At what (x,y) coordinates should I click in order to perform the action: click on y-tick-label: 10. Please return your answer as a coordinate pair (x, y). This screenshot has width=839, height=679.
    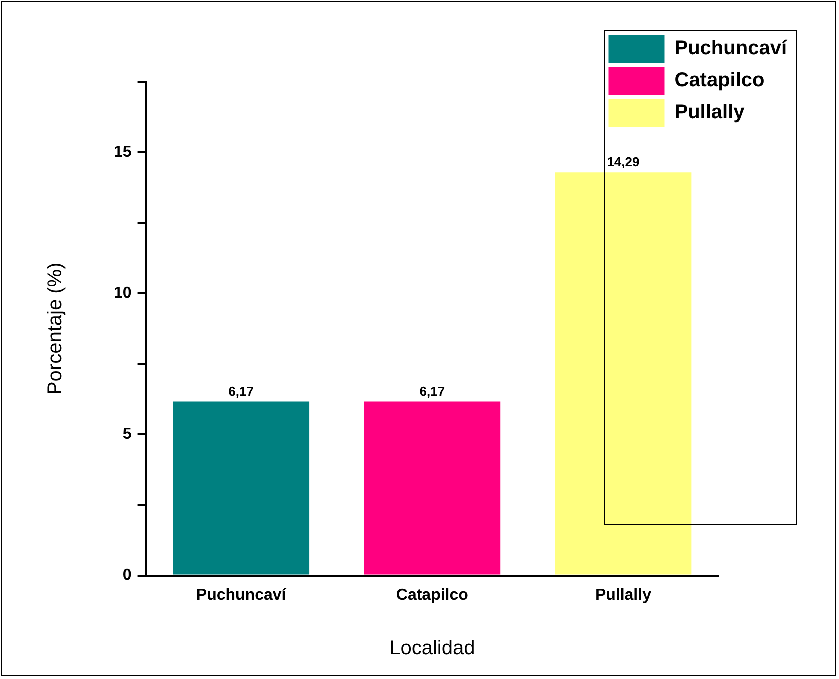
    Looking at the image, I should click on (123, 293).